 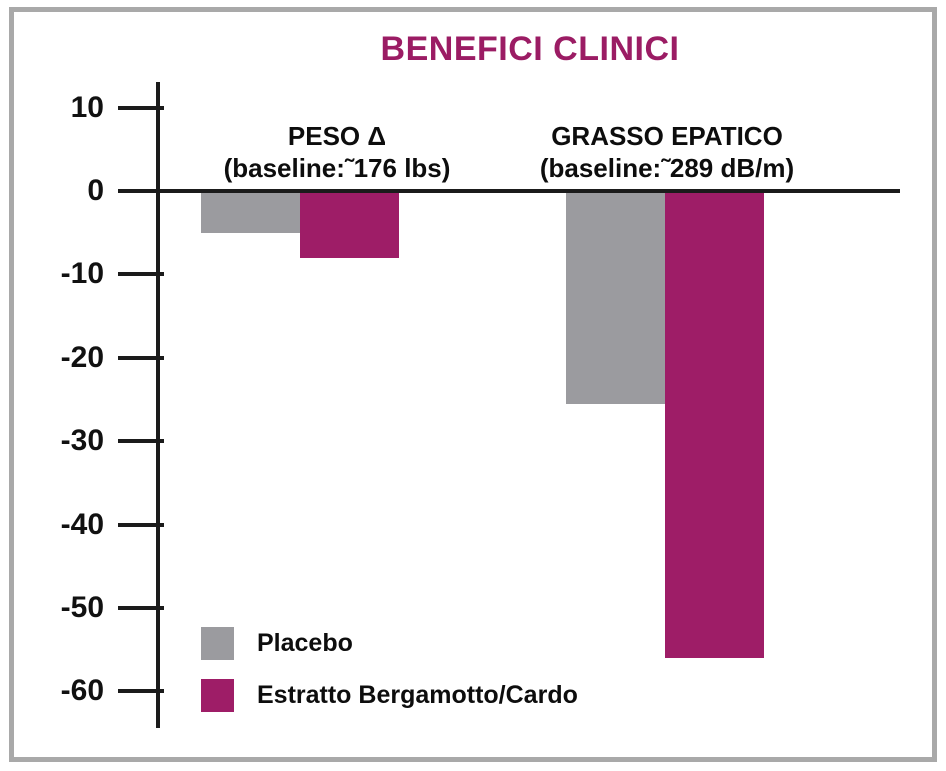 I want to click on legend: Placebo Estratto Bergamotto/Cardo, so click(x=389, y=669).